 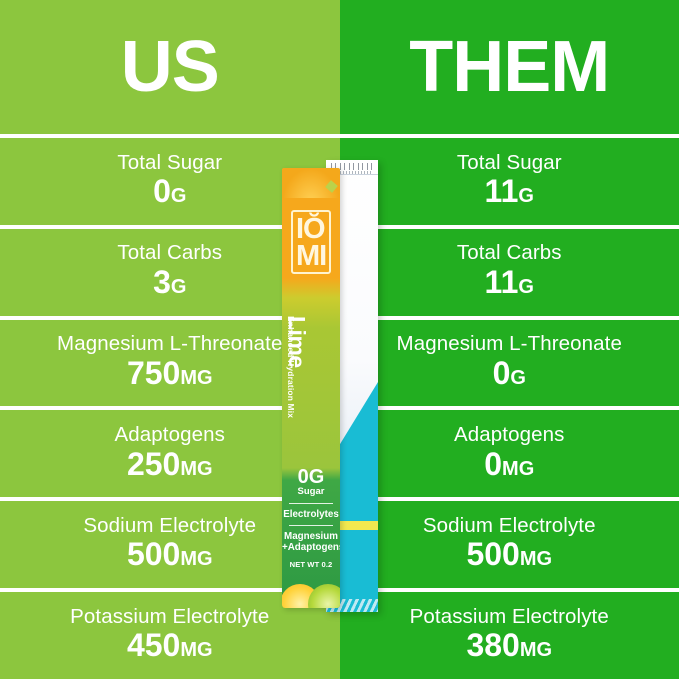 I want to click on table-row: Total Sugar 11G, so click(x=509, y=179).